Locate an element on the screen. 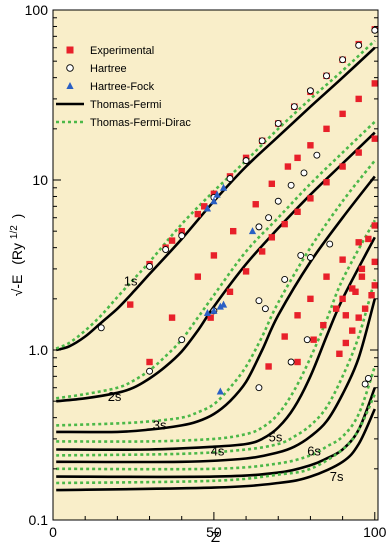 The height and width of the screenshot is (545, 387). orbital-label-7s: 7s is located at coordinates (337, 476).